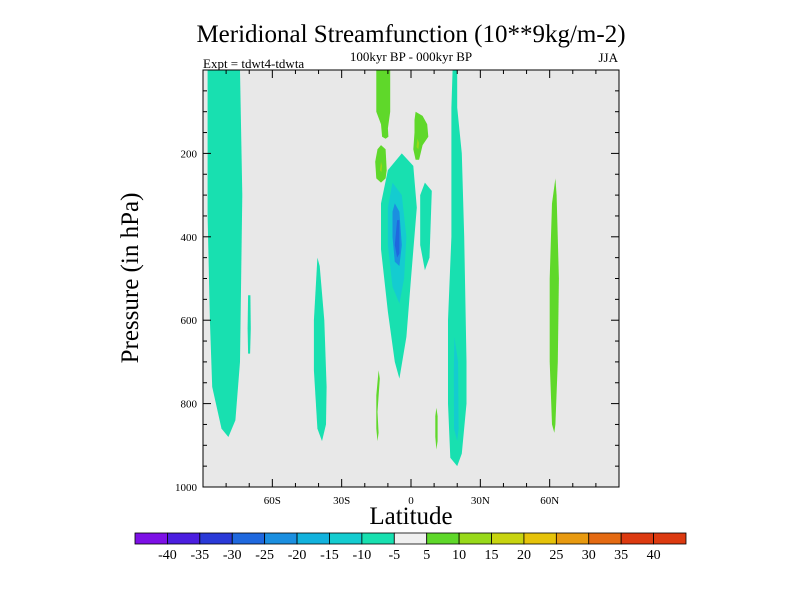  I want to click on colorbar-label: 15, so click(492, 555).